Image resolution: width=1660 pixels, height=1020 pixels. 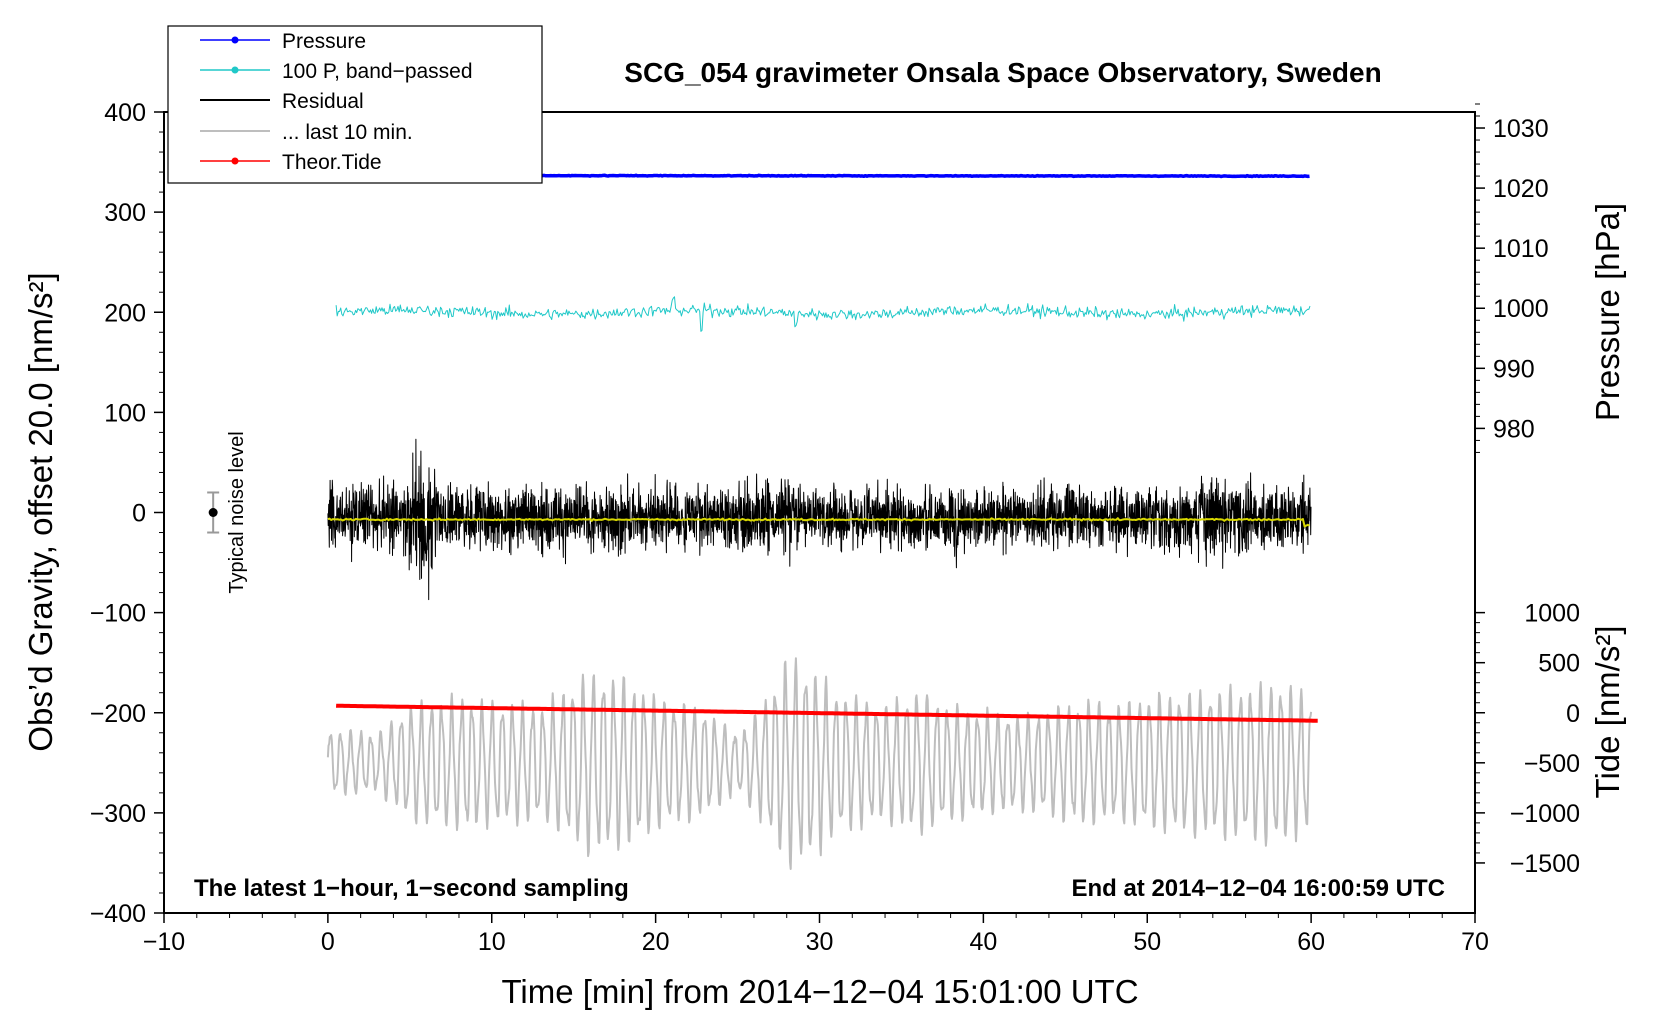 I want to click on series-residual-smoothed, so click(x=818, y=522).